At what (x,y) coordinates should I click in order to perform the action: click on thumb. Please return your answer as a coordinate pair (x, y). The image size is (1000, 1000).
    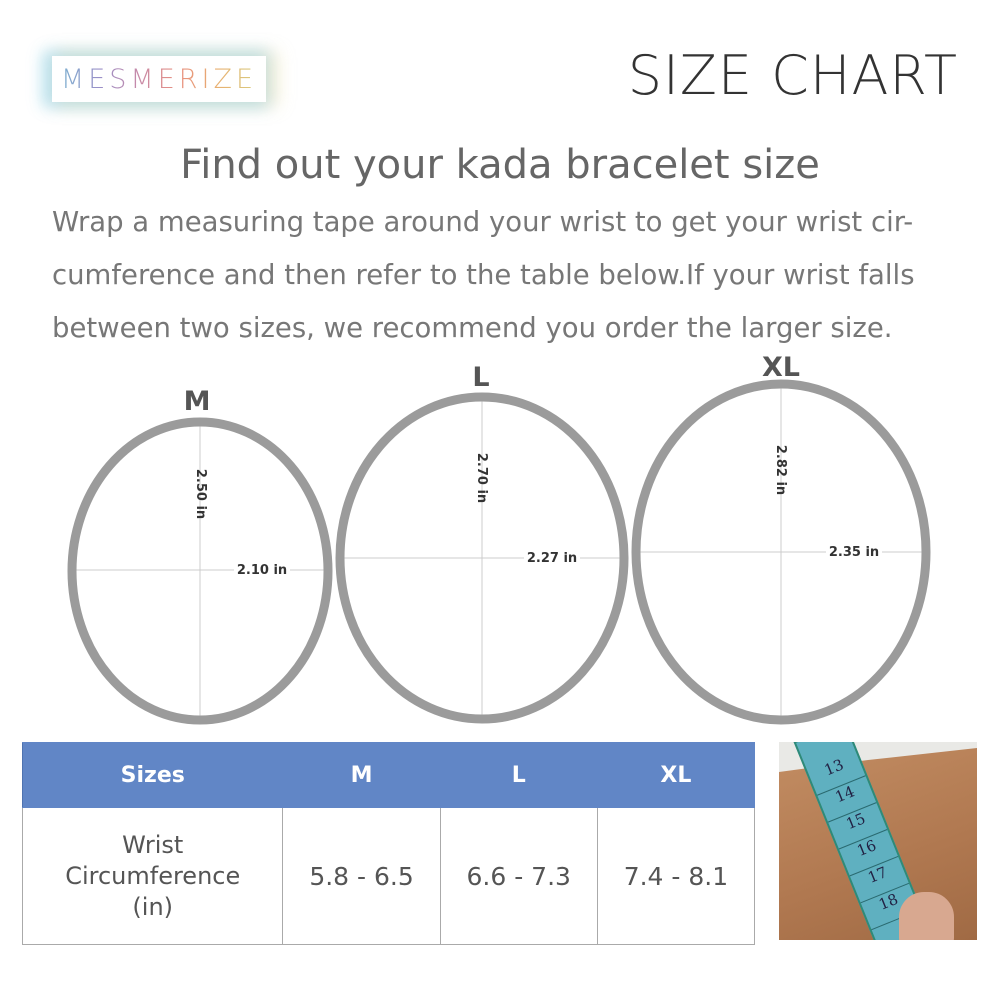
    Looking at the image, I should click on (926, 916).